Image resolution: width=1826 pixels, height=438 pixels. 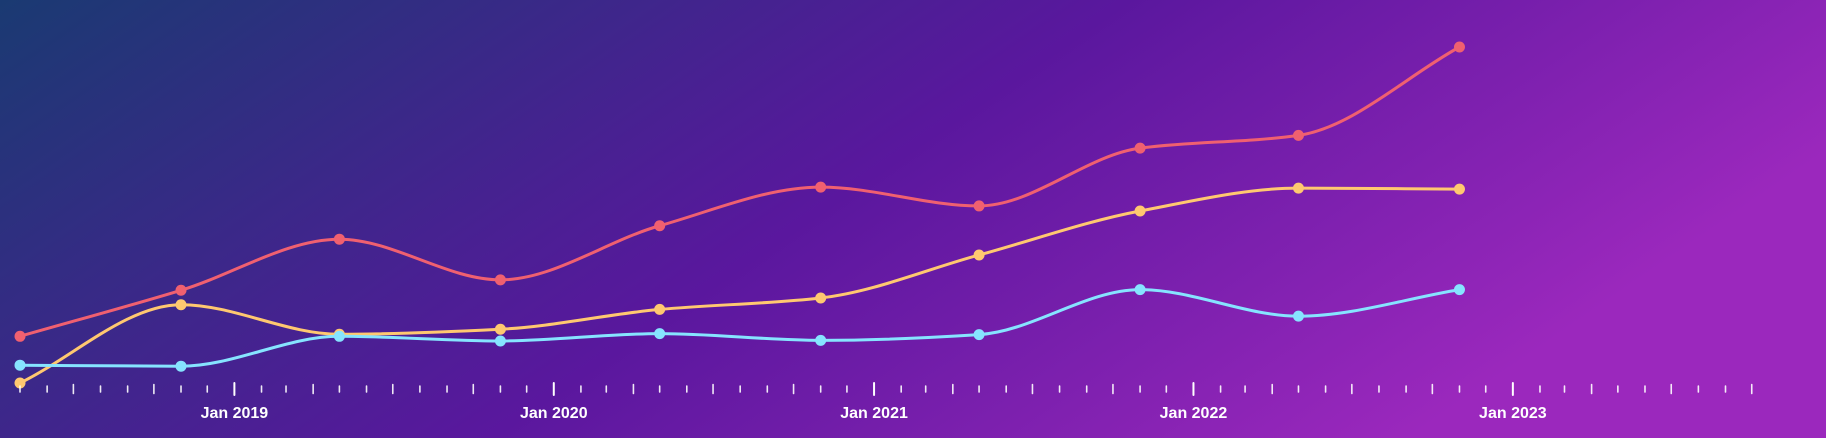 What do you see at coordinates (1194, 413) in the screenshot?
I see `x-axis-tick-label: Jan 2022` at bounding box center [1194, 413].